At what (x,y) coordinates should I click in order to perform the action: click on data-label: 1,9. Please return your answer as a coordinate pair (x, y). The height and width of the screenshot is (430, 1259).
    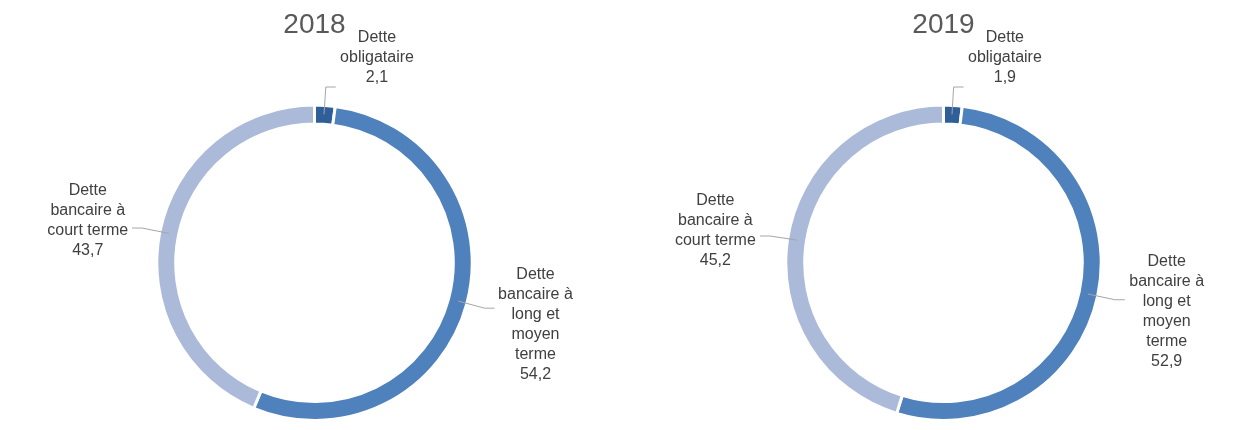
    Looking at the image, I should click on (1005, 76).